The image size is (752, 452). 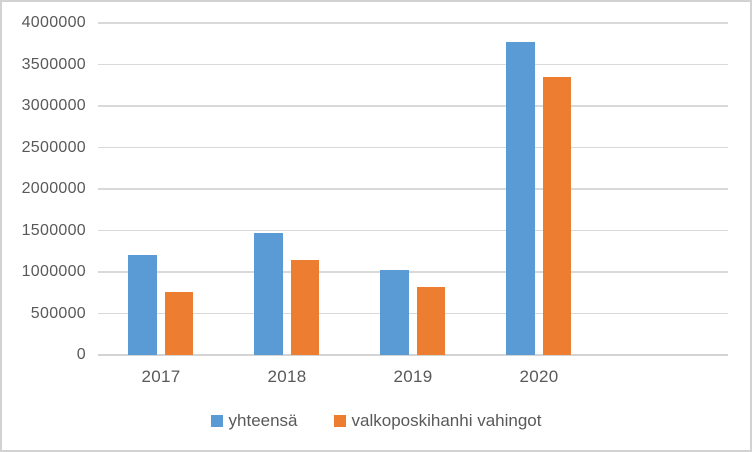 I want to click on x-tick-label-2020: 2020, so click(x=539, y=376).